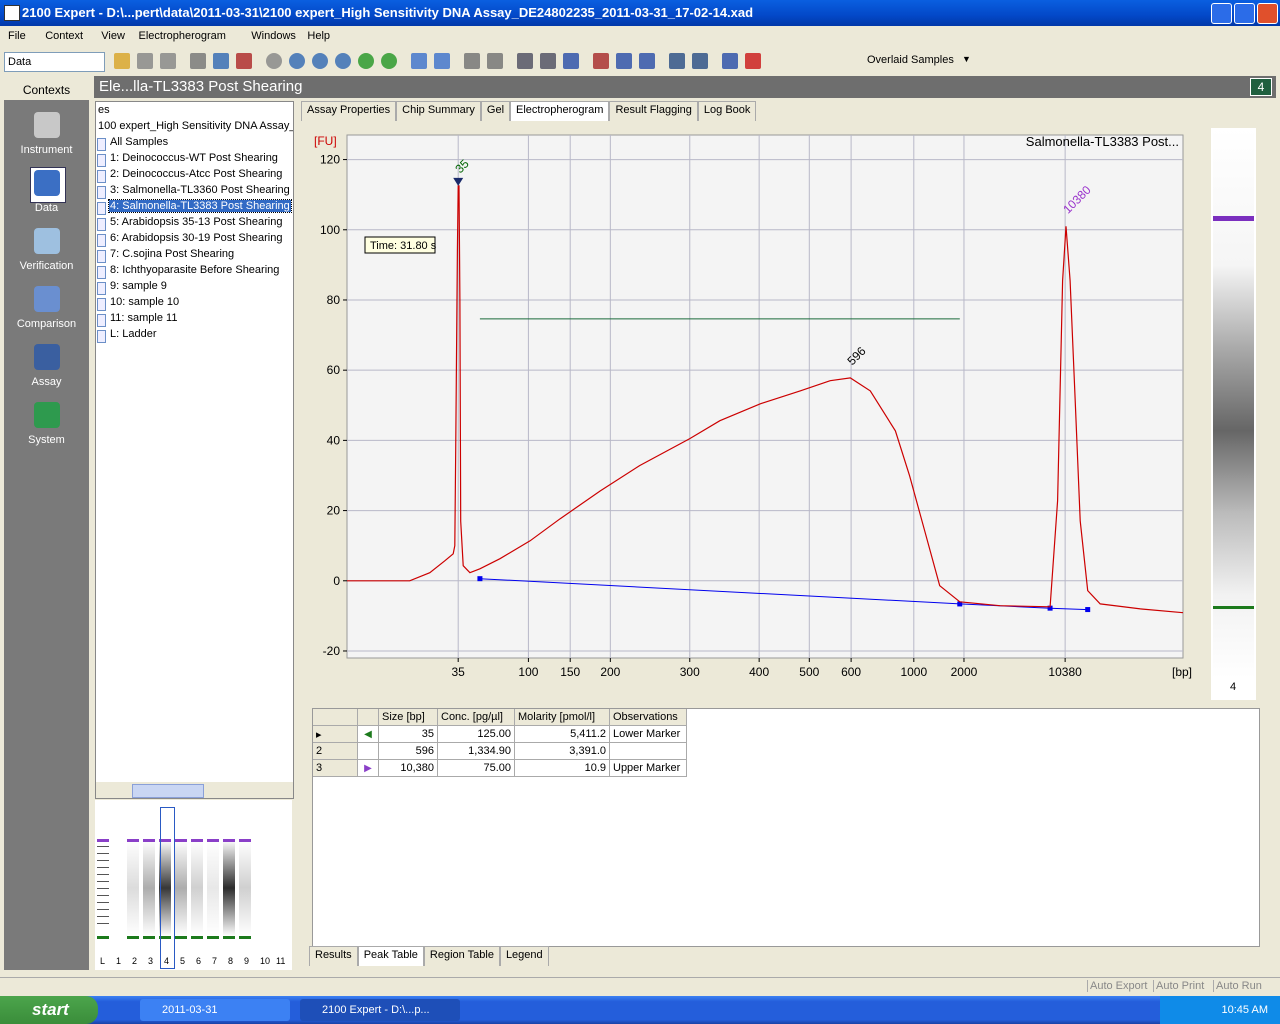 This screenshot has height=1024, width=1280. I want to click on context-label: Instrument, so click(46, 150).